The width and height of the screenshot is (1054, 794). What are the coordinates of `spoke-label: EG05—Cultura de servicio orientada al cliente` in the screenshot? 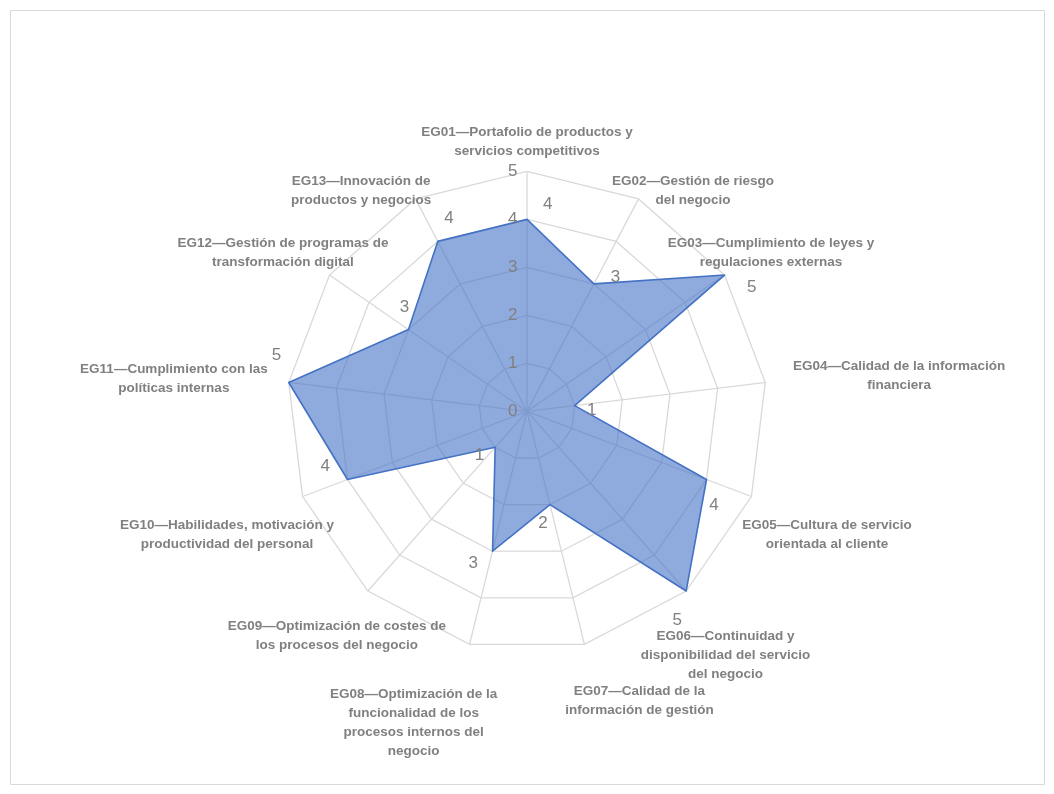 It's located at (827, 534).